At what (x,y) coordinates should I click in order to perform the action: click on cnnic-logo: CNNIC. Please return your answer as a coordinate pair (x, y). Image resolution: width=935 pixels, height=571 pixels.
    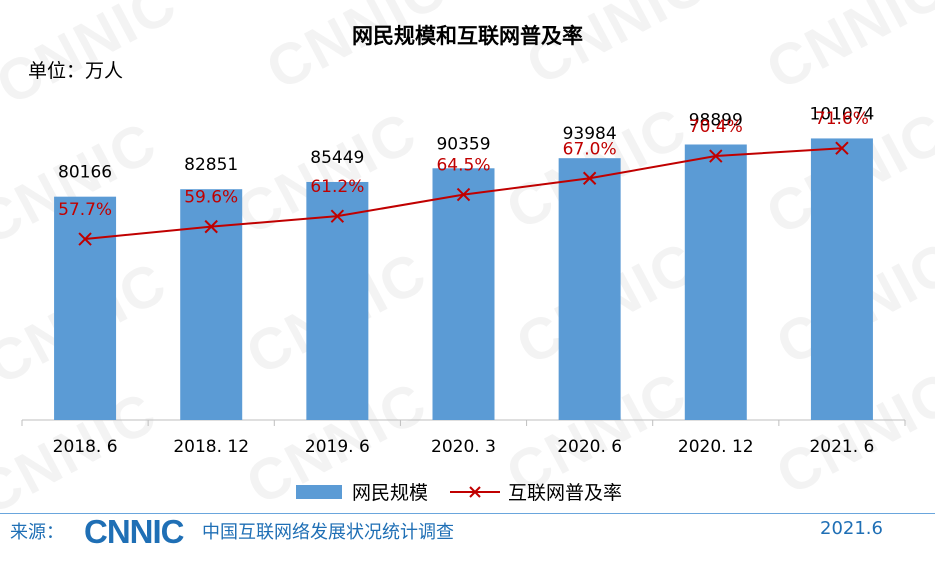
    Looking at the image, I should click on (134, 531).